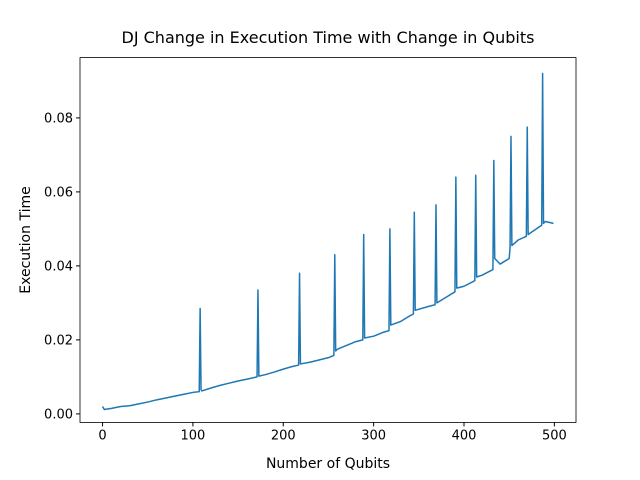 The image size is (640, 480). What do you see at coordinates (58, 340) in the screenshot?
I see `y-tick-label: 0.02` at bounding box center [58, 340].